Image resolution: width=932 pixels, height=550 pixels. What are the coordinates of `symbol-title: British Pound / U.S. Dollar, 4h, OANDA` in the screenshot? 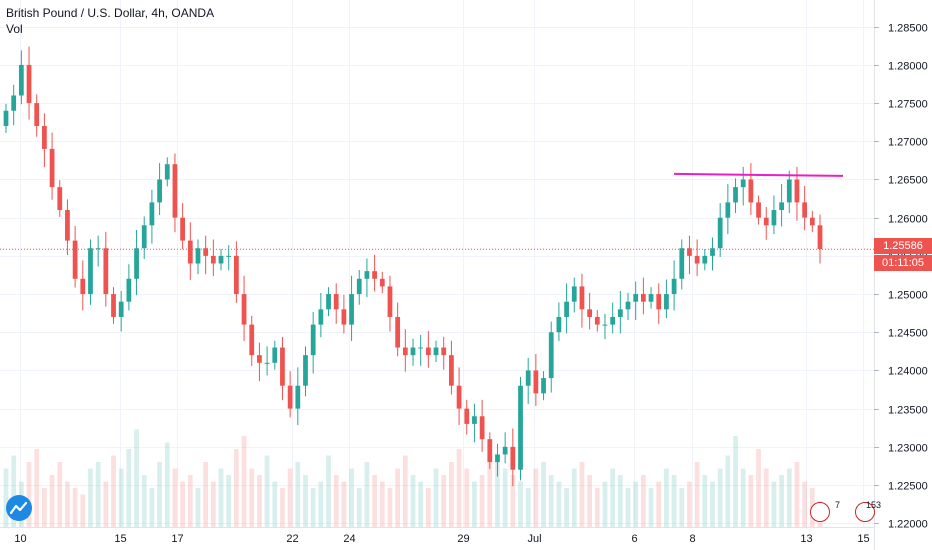 It's located at (110, 13).